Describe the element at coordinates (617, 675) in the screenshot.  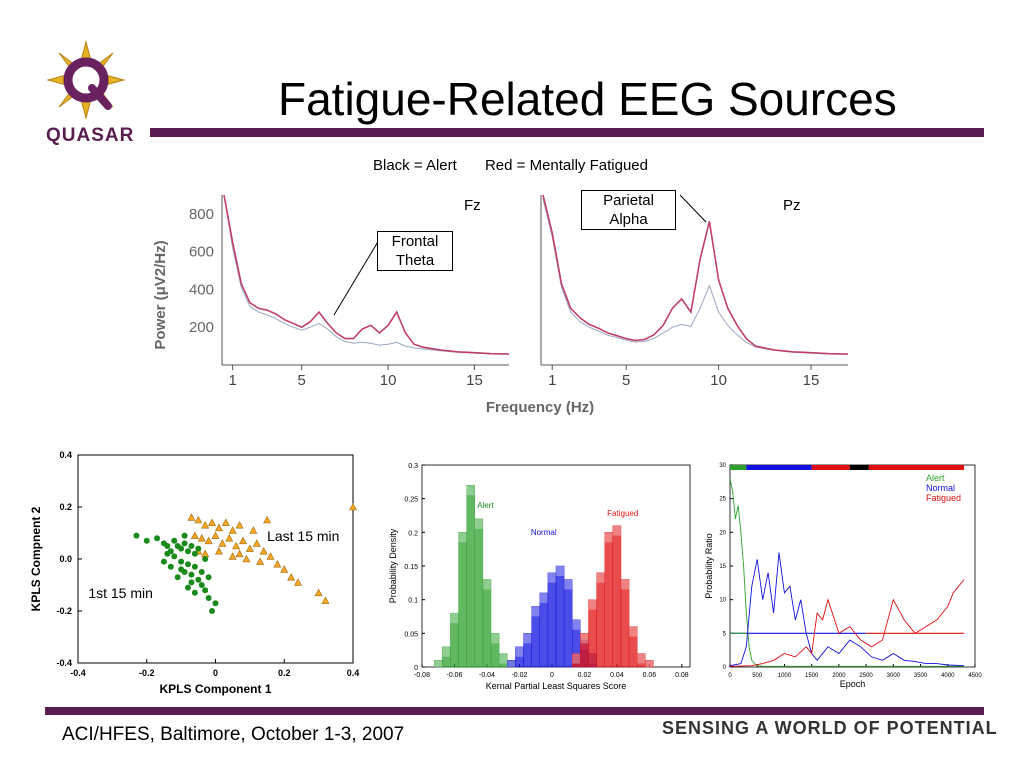
I see `x-tick-label: 0.04` at that location.